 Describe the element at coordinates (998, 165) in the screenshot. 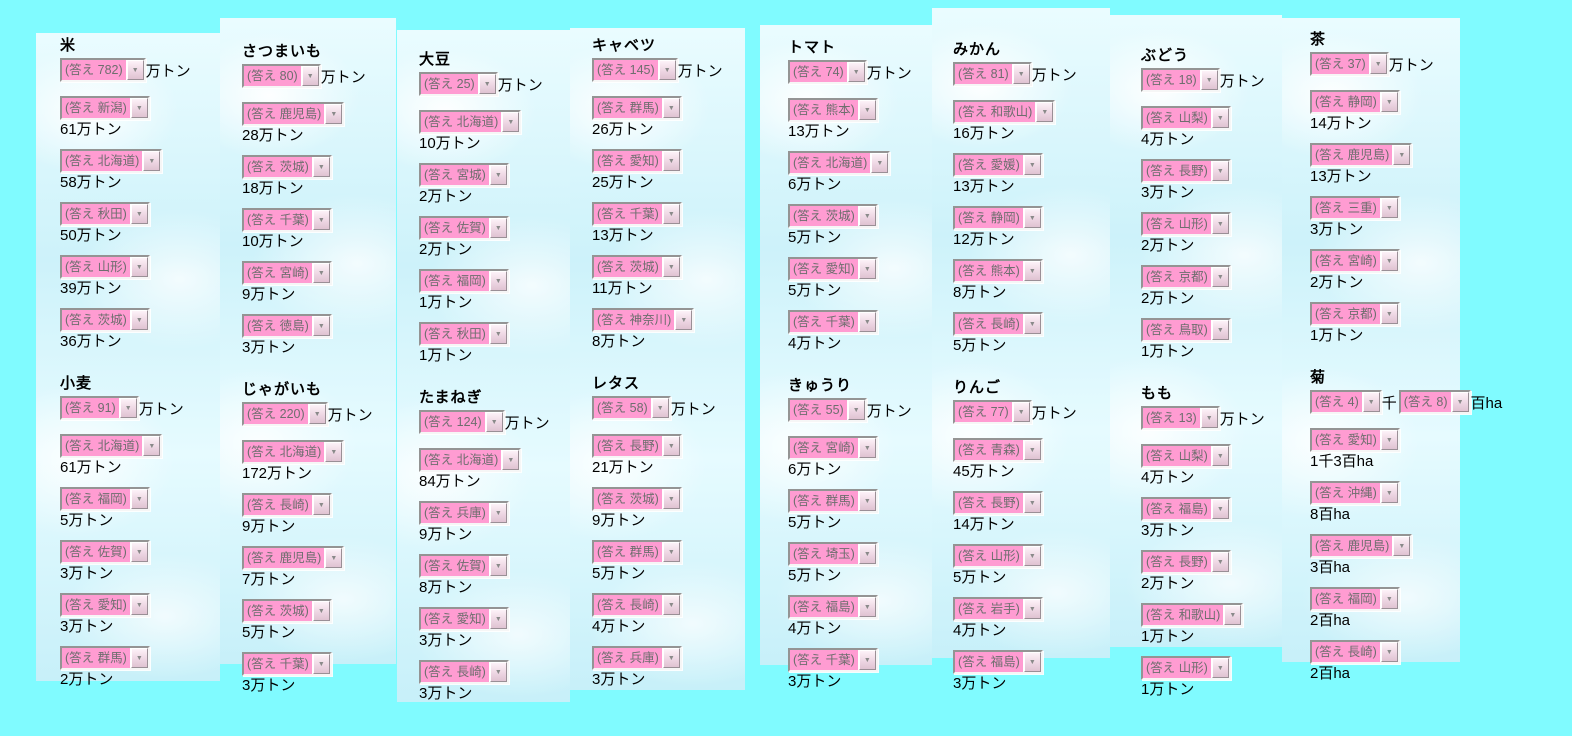

I see `answer-select: (答え 愛媛) ▼` at that location.